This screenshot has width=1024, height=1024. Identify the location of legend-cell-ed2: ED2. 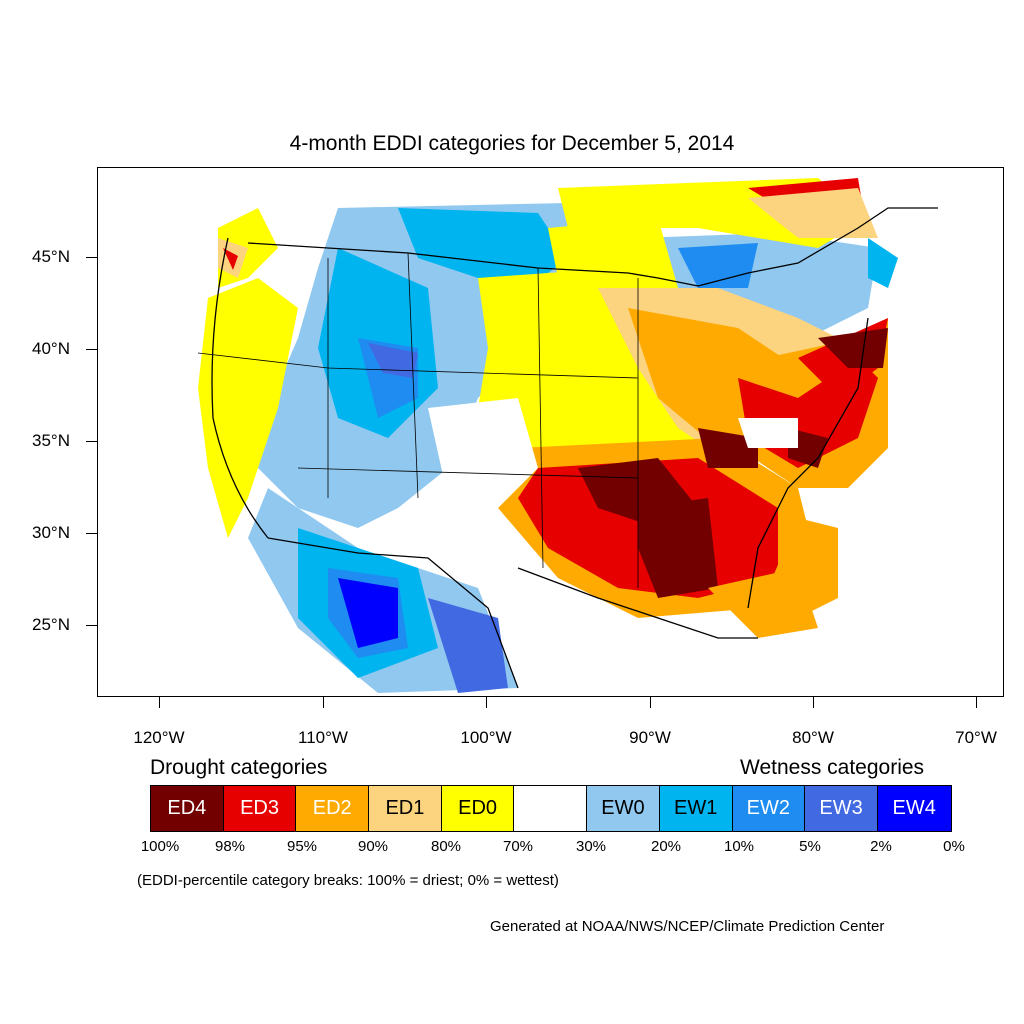
(333, 808).